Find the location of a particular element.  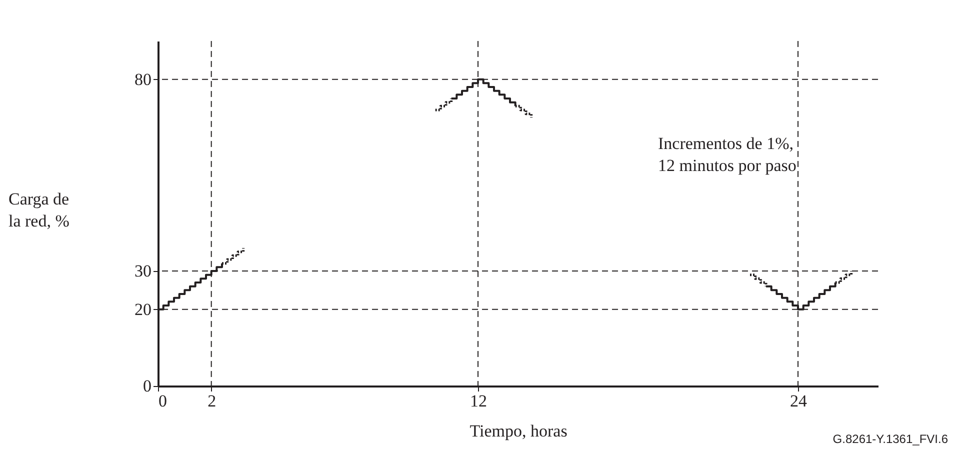

x-tick-label: 0 is located at coordinates (162, 401).